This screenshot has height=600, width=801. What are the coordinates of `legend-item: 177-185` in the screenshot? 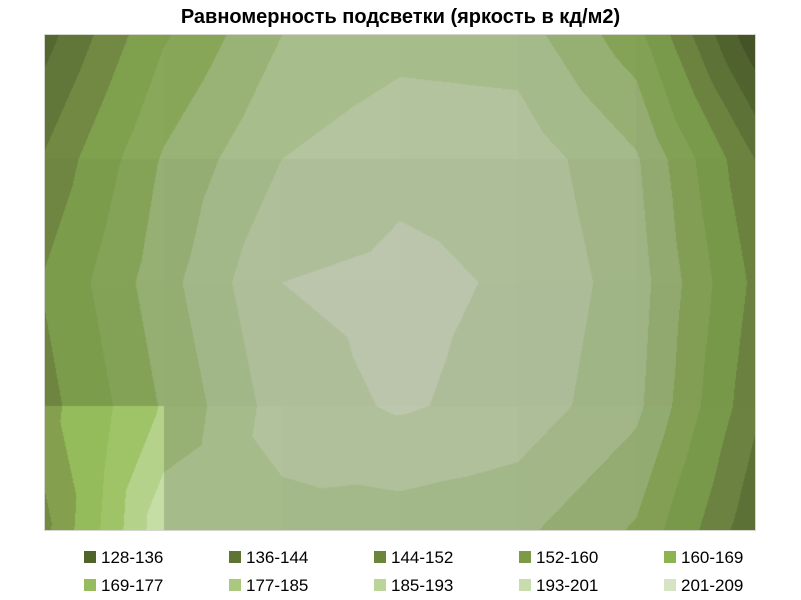 It's located at (301, 585).